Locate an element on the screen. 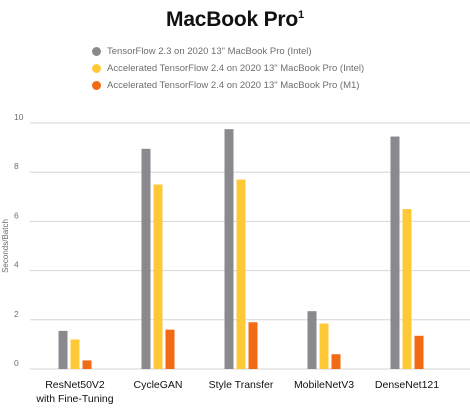 The height and width of the screenshot is (413, 470). y-tick-label: 0 is located at coordinates (16, 363).